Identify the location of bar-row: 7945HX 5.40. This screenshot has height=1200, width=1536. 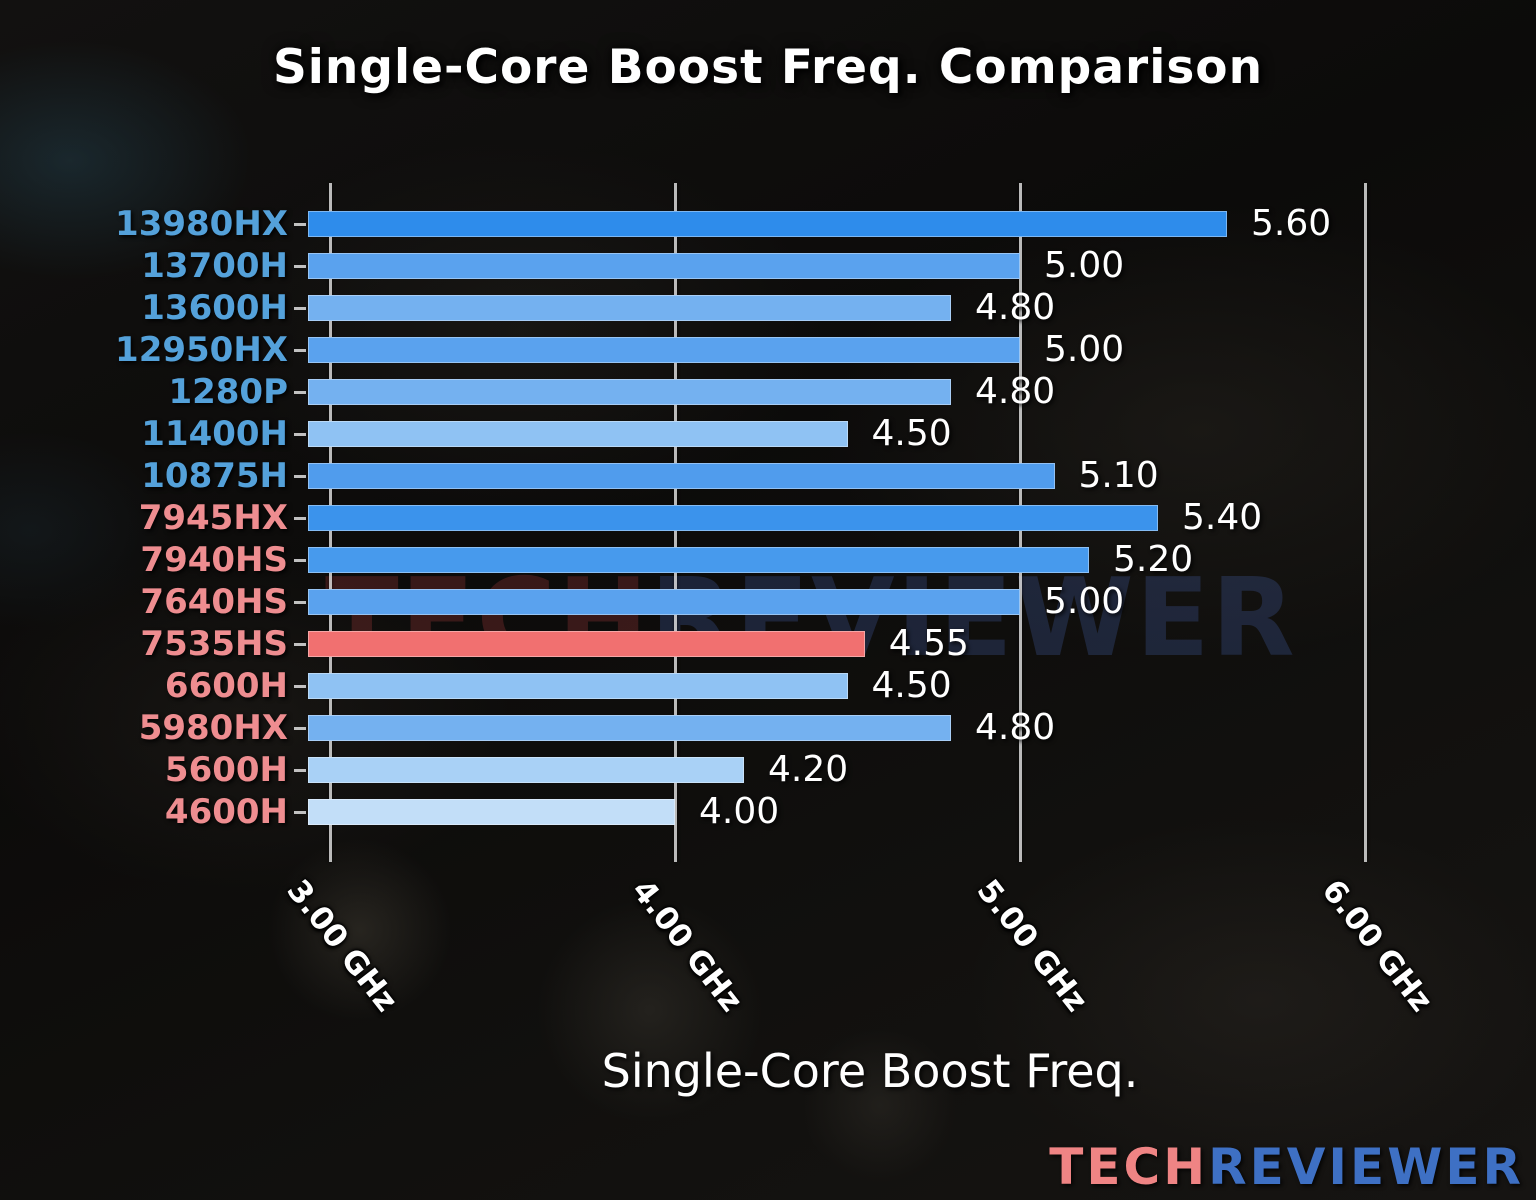
(817, 518).